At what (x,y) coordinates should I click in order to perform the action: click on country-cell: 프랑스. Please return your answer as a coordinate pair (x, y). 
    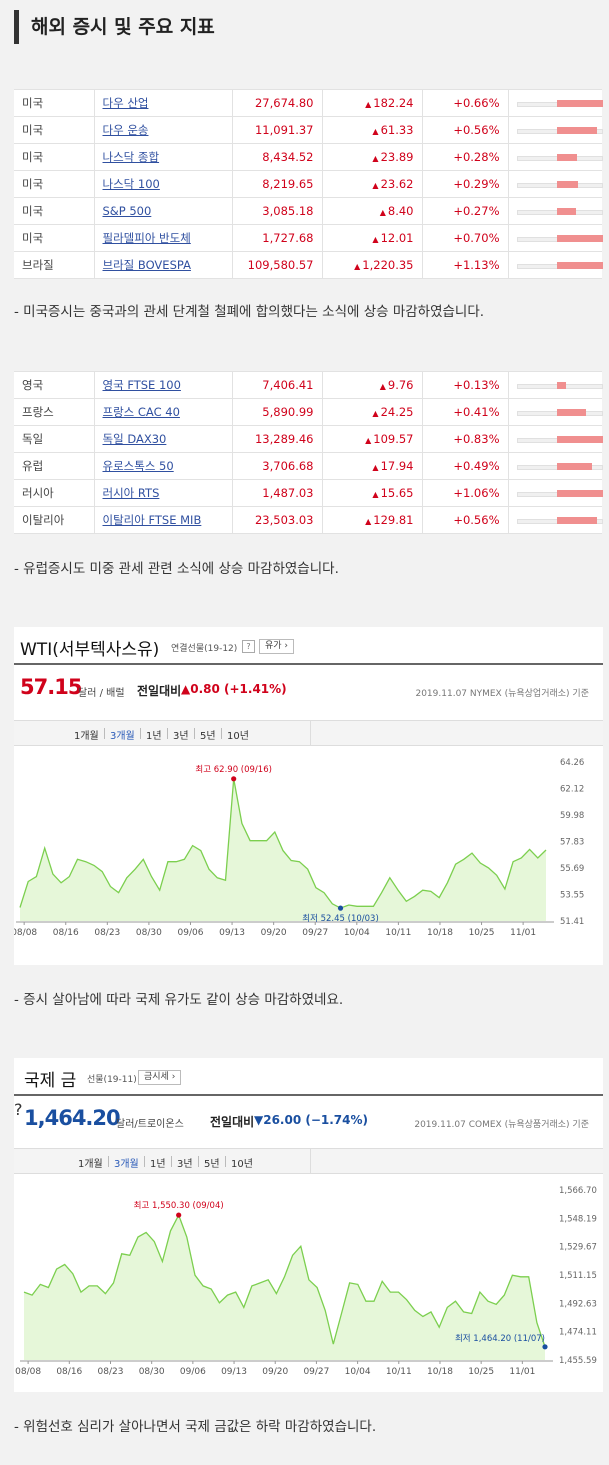
    Looking at the image, I should click on (54, 412).